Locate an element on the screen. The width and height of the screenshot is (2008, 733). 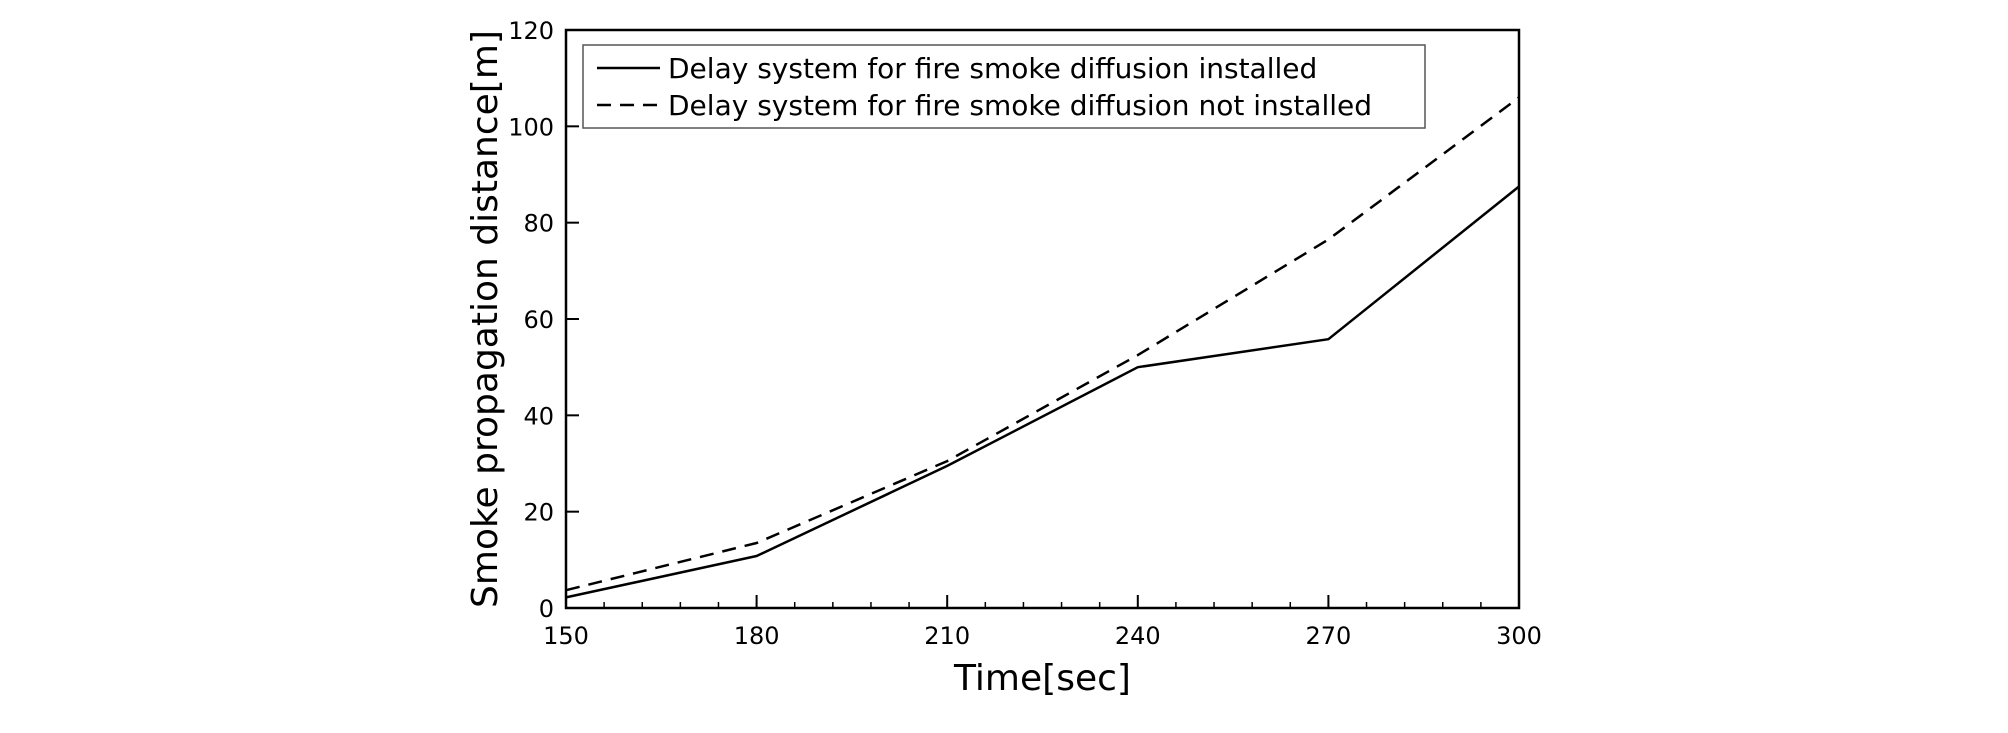
y-axis-title: Smoke propagation distance[m] is located at coordinates (485, 319).